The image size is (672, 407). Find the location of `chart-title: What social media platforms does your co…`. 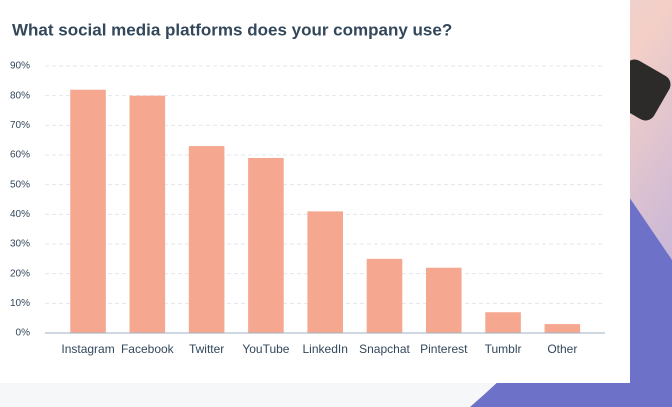

chart-title: What social media platforms does your co… is located at coordinates (232, 29).